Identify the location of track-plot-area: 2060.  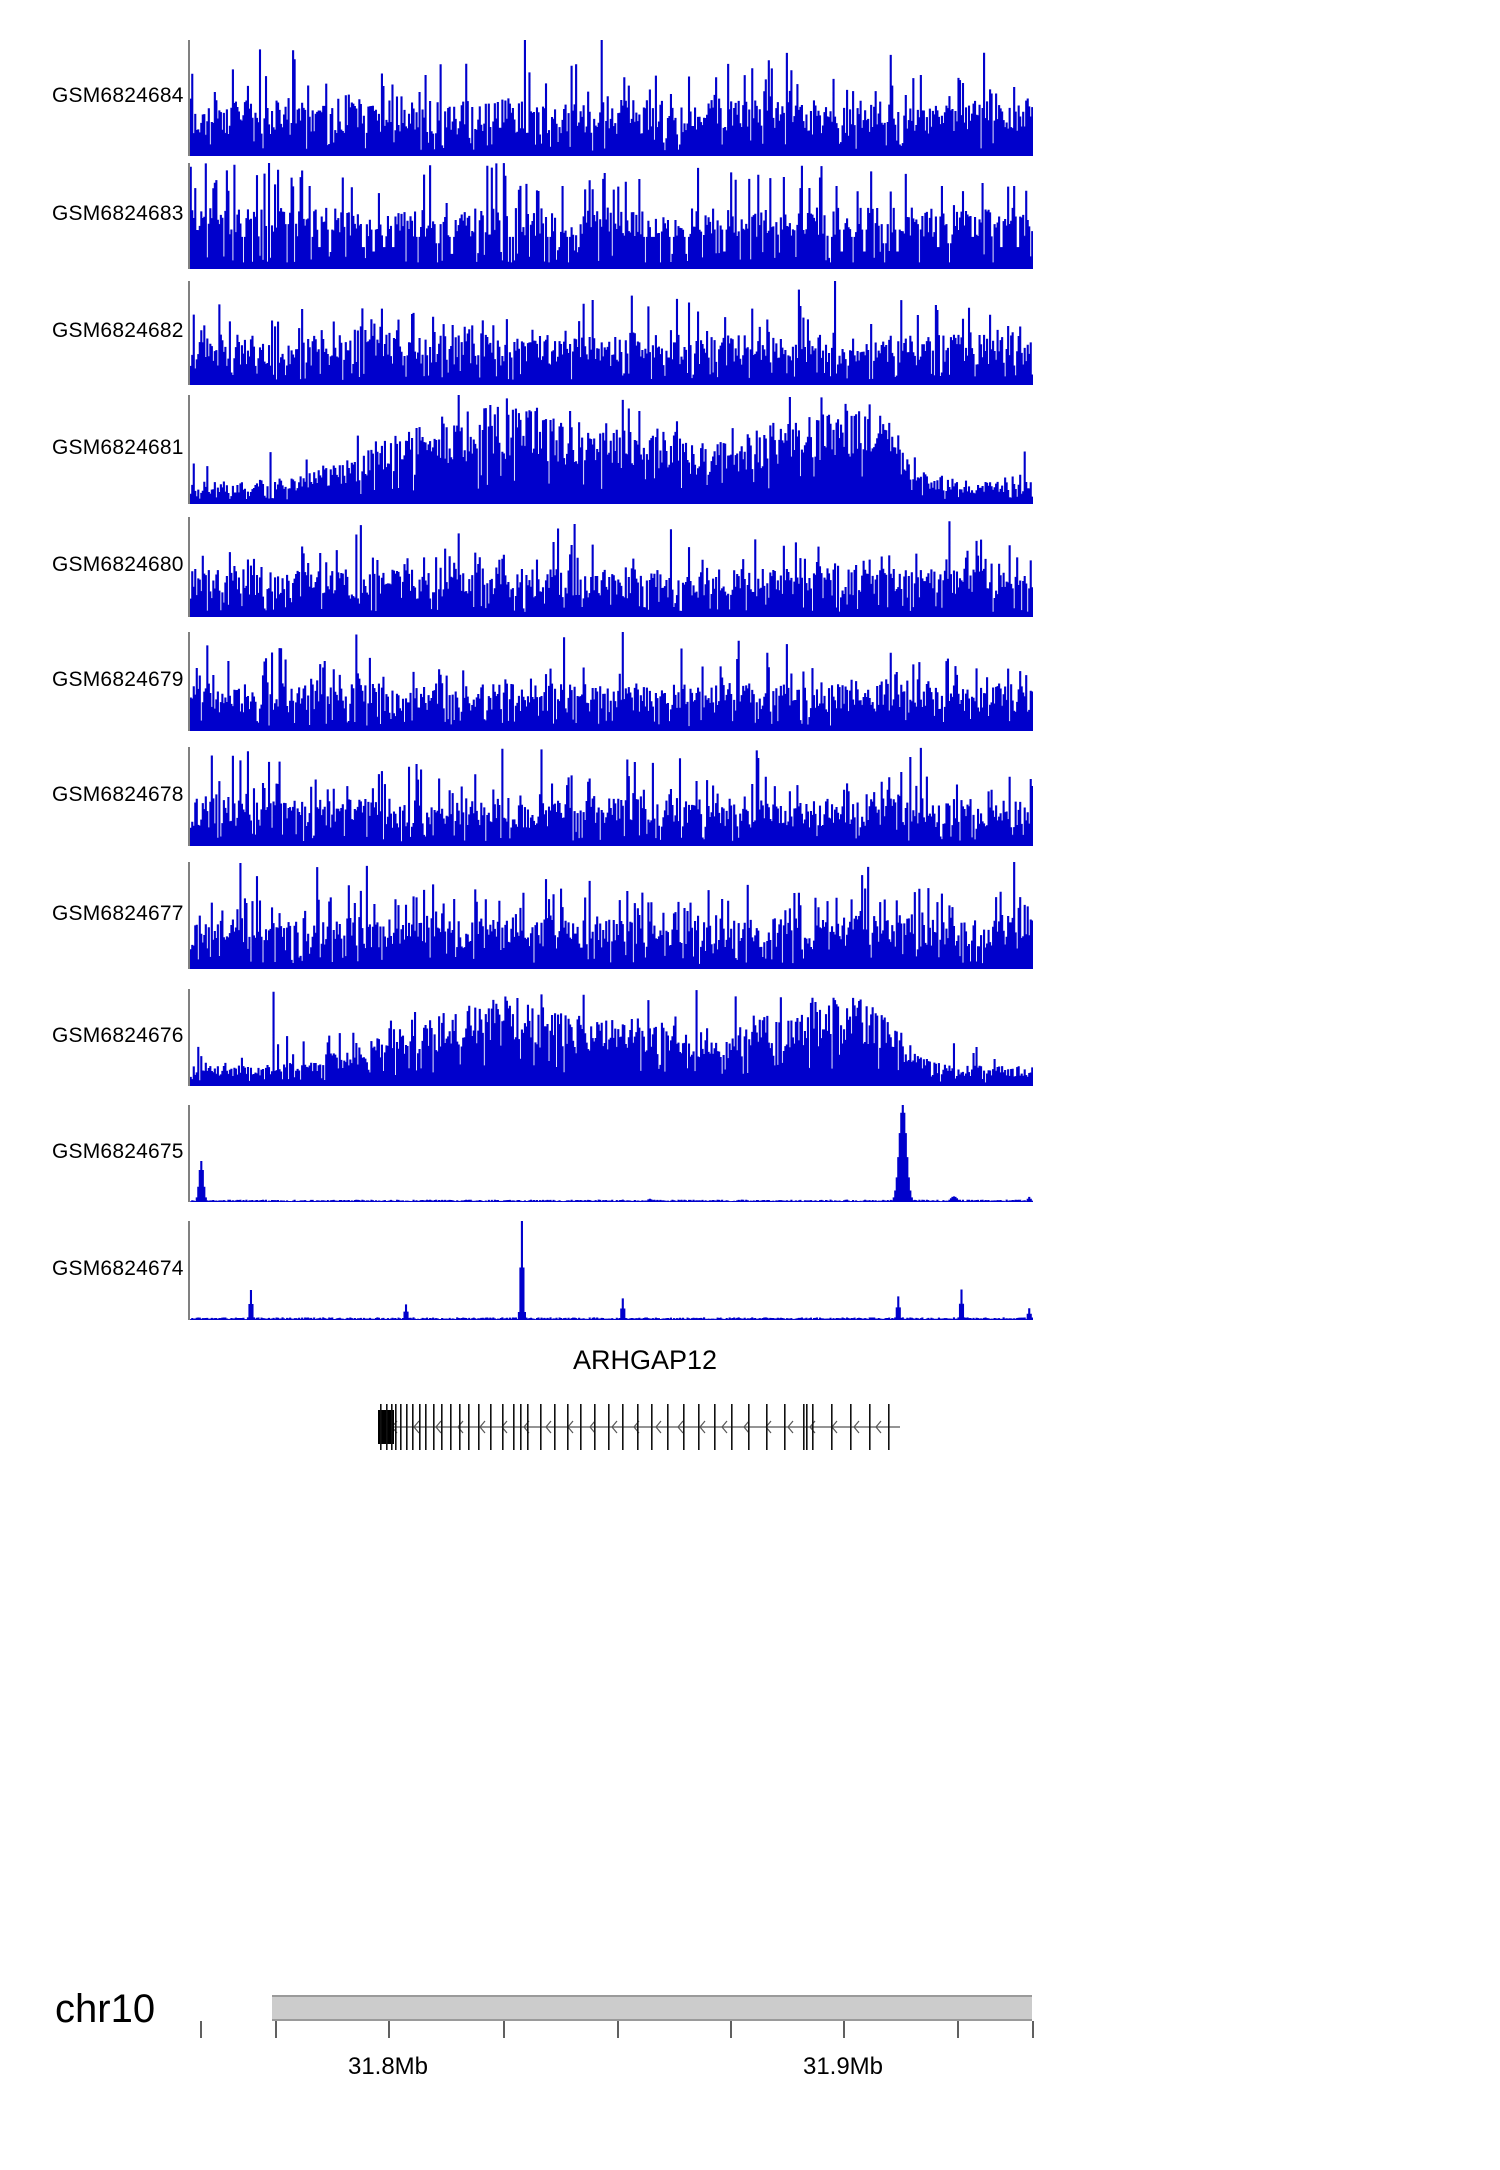
(610, 1153).